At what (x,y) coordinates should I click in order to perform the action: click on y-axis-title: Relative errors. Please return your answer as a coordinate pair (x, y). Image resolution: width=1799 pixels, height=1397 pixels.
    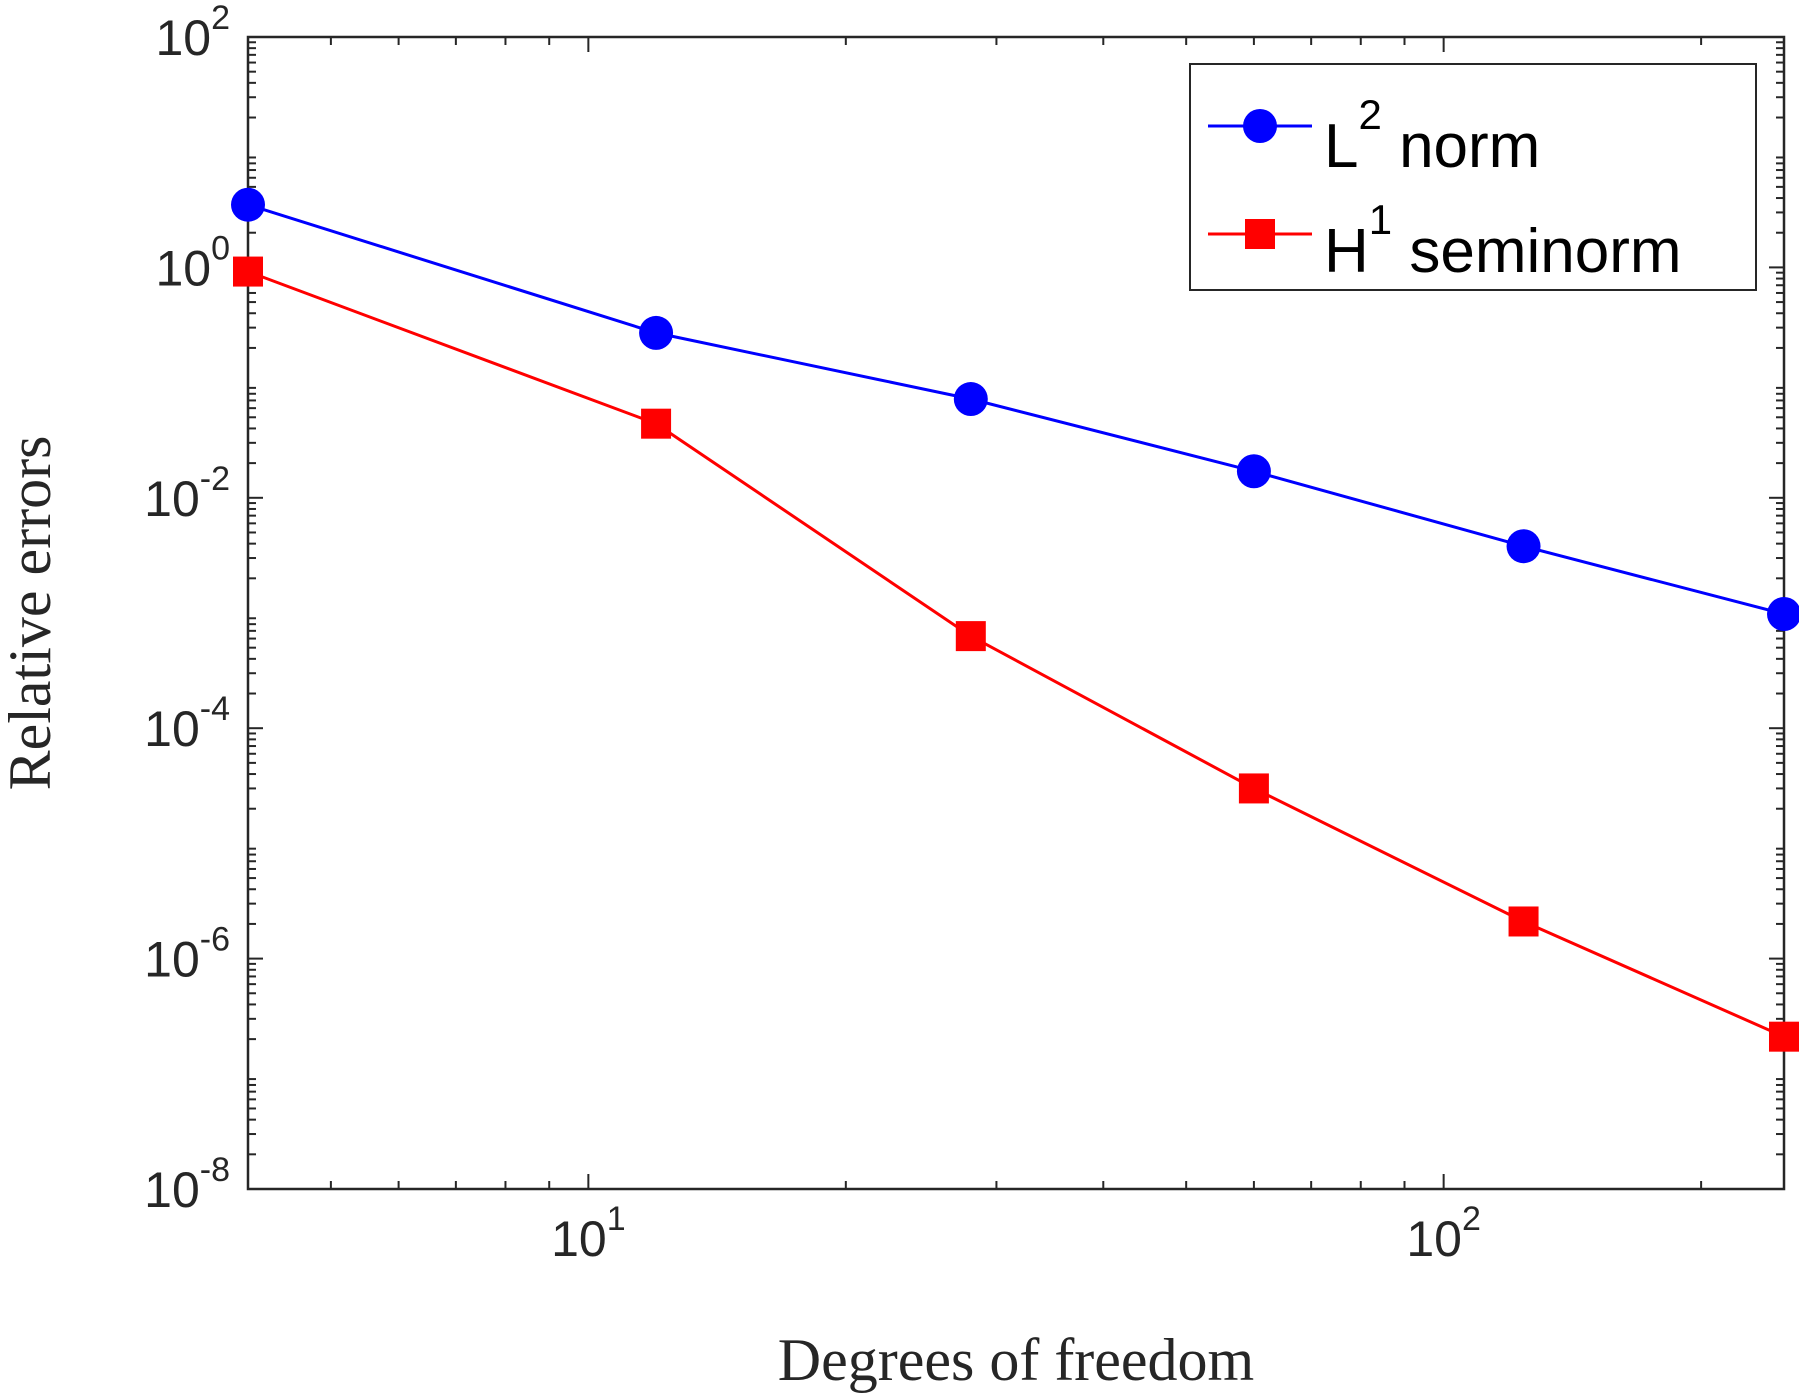
    Looking at the image, I should click on (31, 613).